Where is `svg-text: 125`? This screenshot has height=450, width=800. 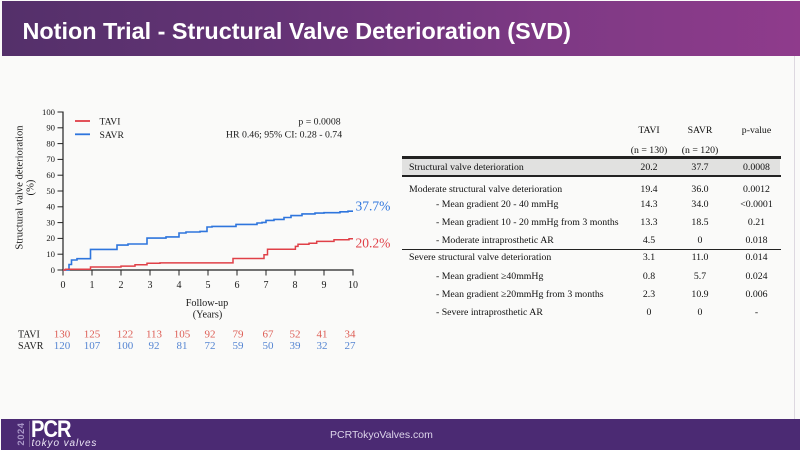
svg-text: 125 is located at coordinates (92, 335).